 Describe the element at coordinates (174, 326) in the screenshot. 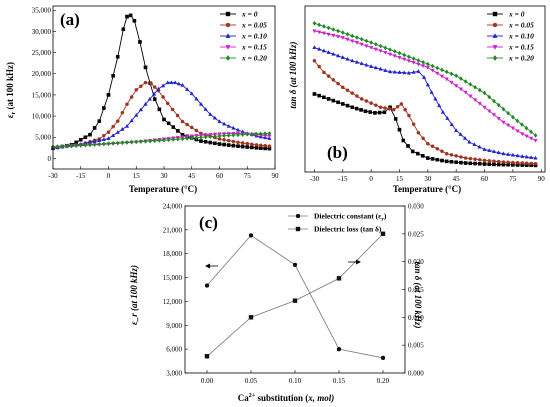

I see `panel-c-ytick-left-label: 9,000` at that location.